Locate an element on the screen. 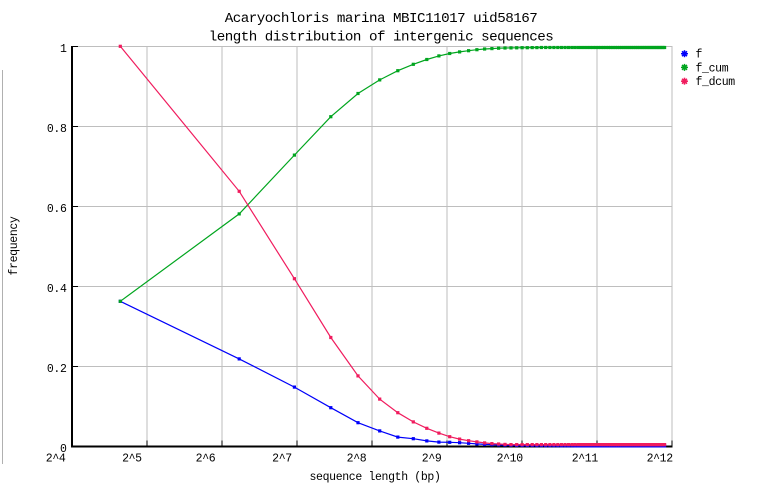 This screenshot has height=503, width=762. svg-text: 0.2 is located at coordinates (57, 369).